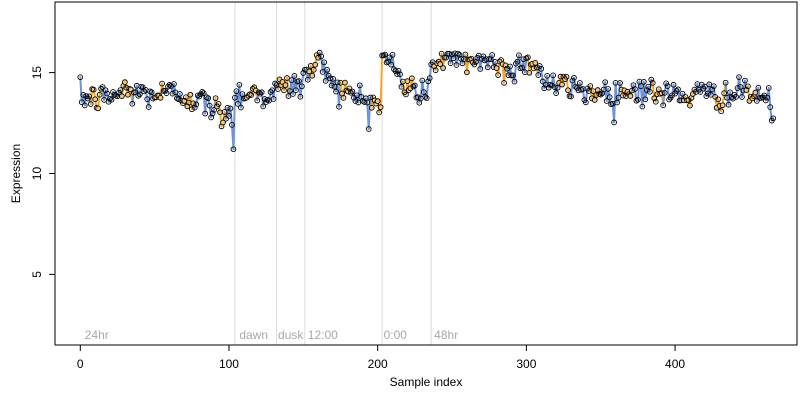  Describe the element at coordinates (16, 173) in the screenshot. I see `y-axis-label: Expression` at that location.